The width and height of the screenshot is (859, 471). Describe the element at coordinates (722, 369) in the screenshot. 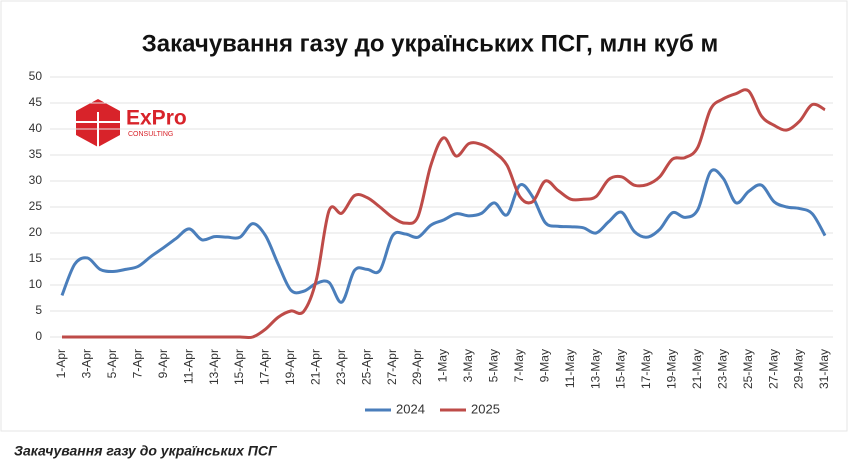

I see `x-tick-label: 23-May` at that location.